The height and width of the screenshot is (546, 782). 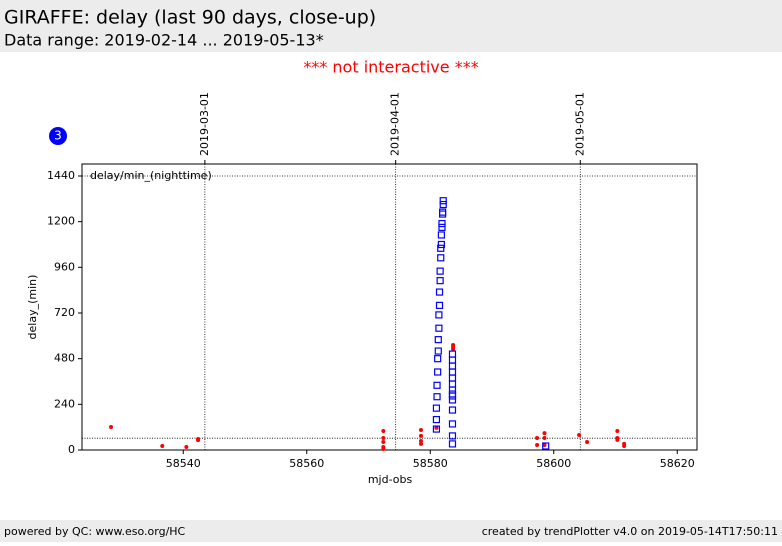 I want to click on y-tick-label: 1200, so click(x=61, y=221).